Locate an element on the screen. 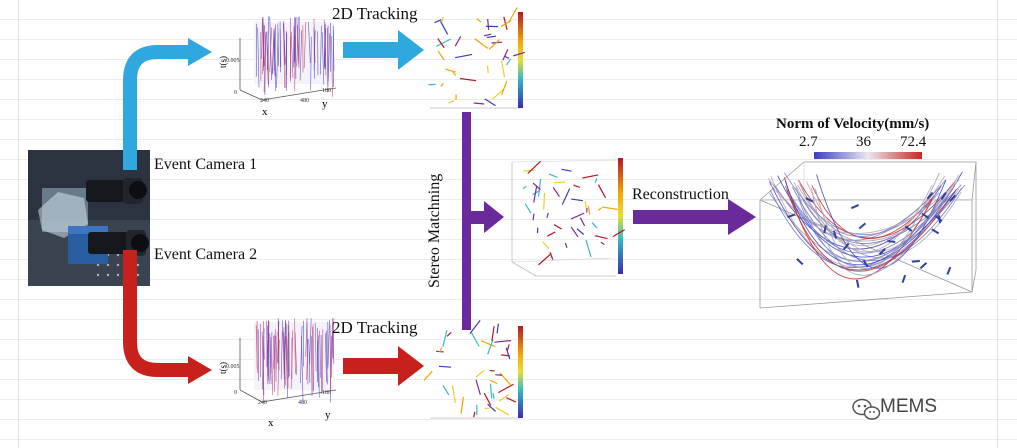 This screenshot has height=448, width=1017. tracking-label-bottom: 2D Tracking is located at coordinates (375, 327).